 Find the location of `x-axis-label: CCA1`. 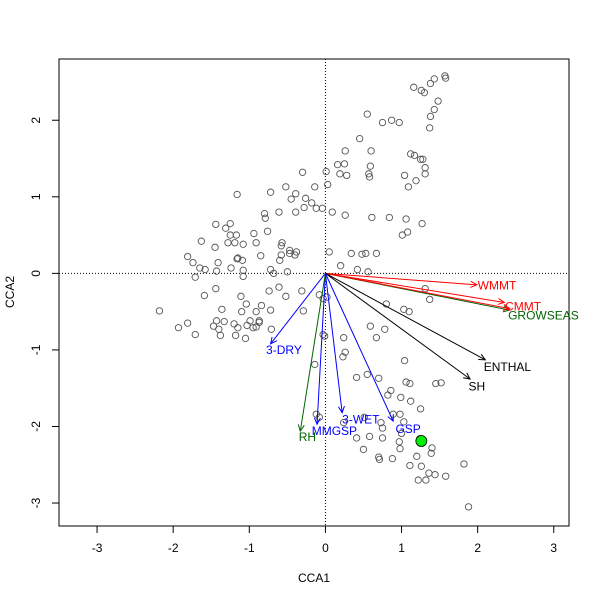

x-axis-label: CCA1 is located at coordinates (314, 578).